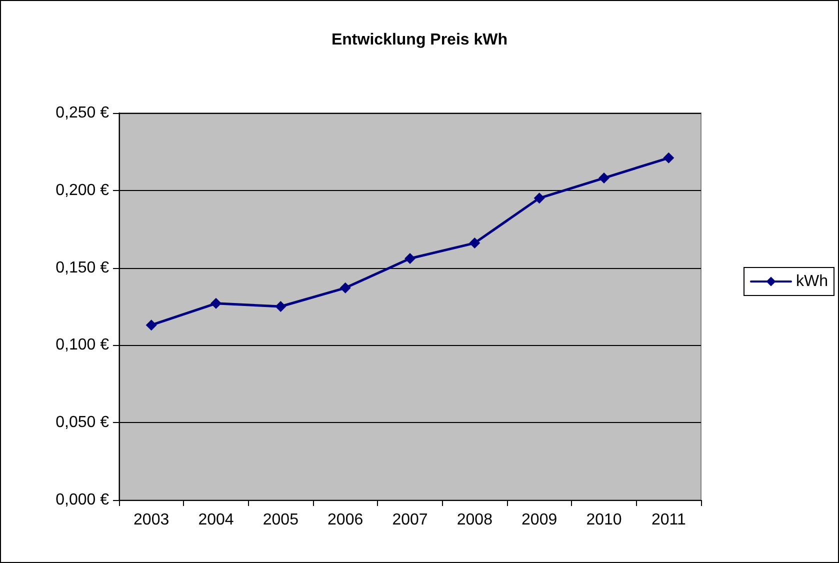 This screenshot has width=839, height=563. Describe the element at coordinates (83, 113) in the screenshot. I see `y-tick-label: 0,250 €` at that location.